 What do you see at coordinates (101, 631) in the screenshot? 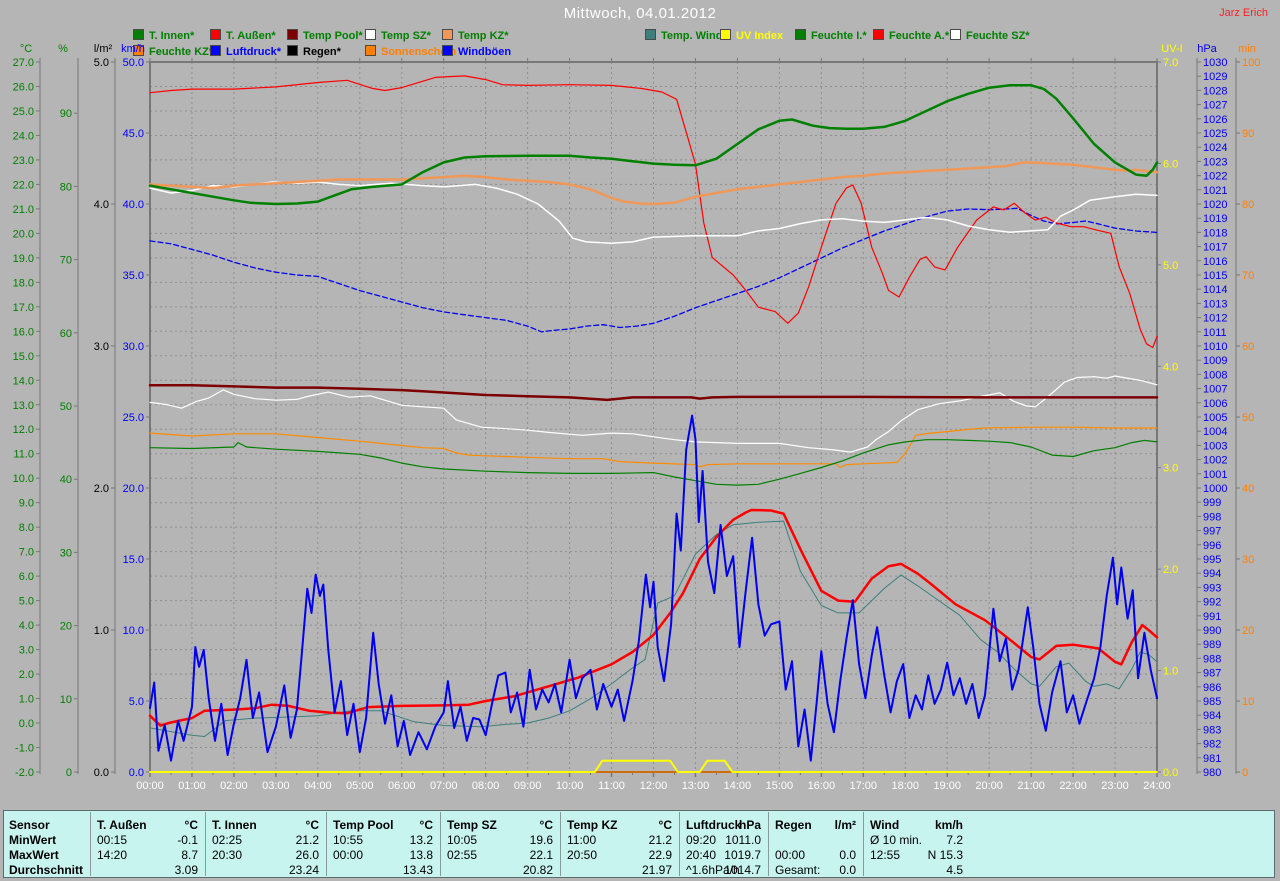
I see `tick-label-lm2: 1.0` at bounding box center [101, 631].